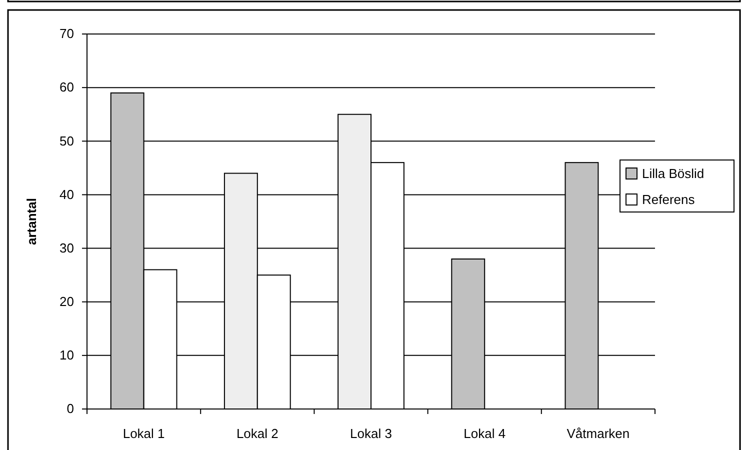 The width and height of the screenshot is (741, 450). I want to click on legend-label: Referens, so click(669, 199).